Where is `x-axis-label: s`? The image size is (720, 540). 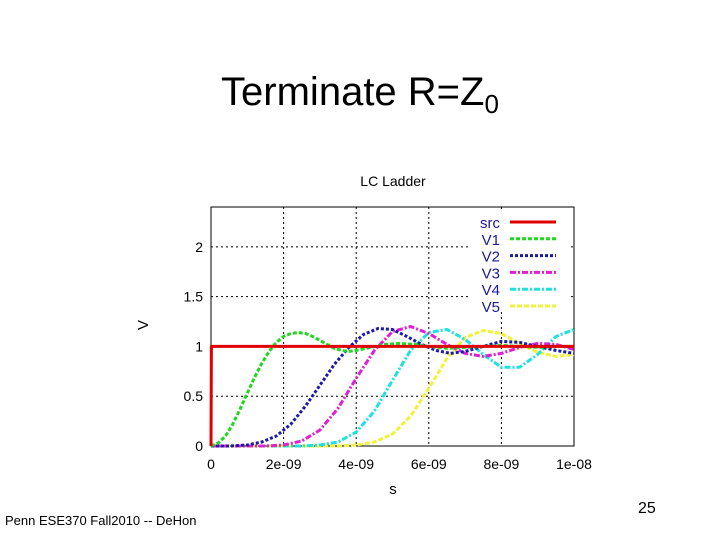
x-axis-label: s is located at coordinates (393, 489).